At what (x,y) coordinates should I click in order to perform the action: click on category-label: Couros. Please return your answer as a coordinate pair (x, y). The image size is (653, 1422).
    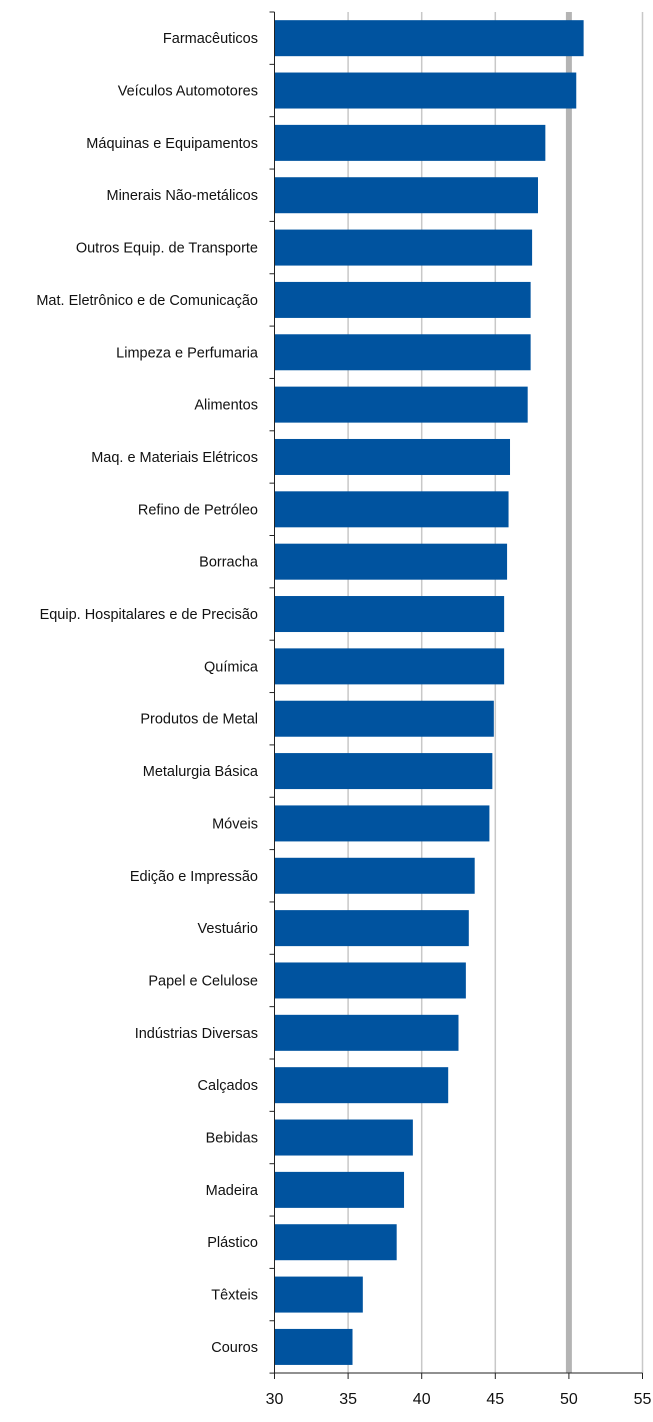
    Looking at the image, I should click on (234, 1348).